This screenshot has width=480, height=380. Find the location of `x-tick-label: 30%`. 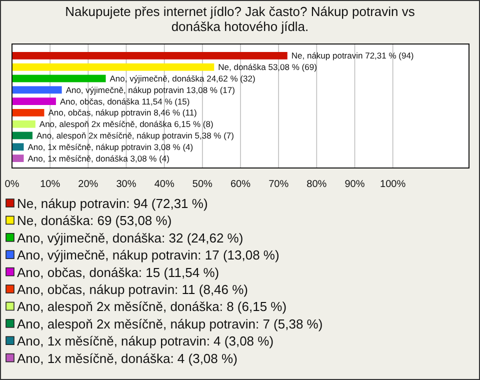

x-tick-label: 30% is located at coordinates (126, 184).